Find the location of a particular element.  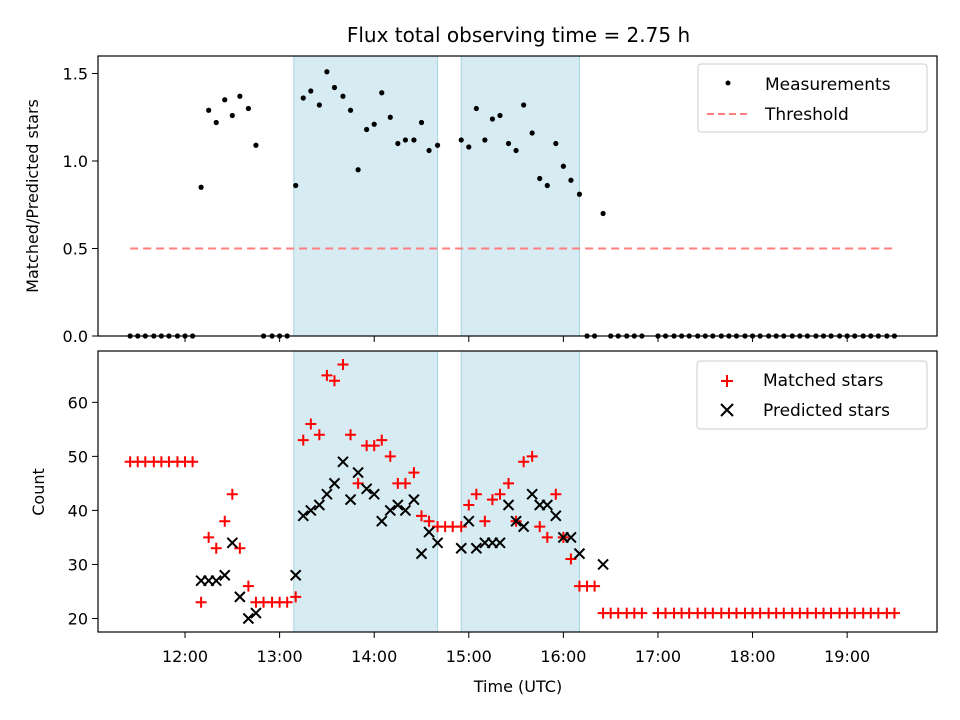

top-ytick-label: 1.5 is located at coordinates (75, 74).